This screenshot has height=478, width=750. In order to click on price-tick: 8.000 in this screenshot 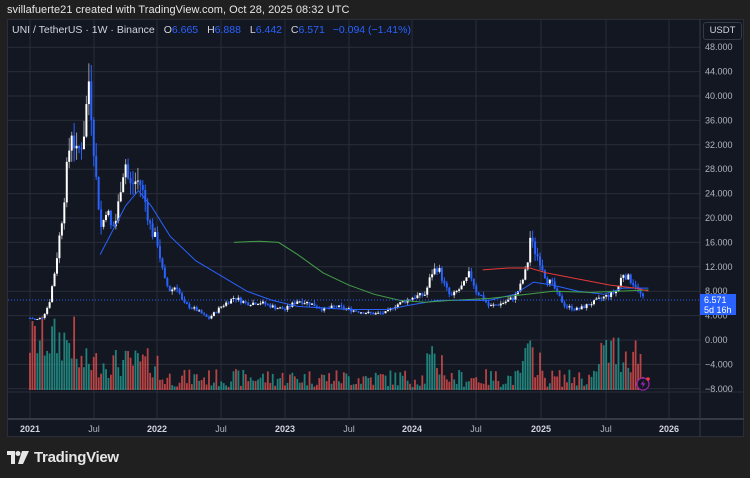, I will do `click(716, 291)`.